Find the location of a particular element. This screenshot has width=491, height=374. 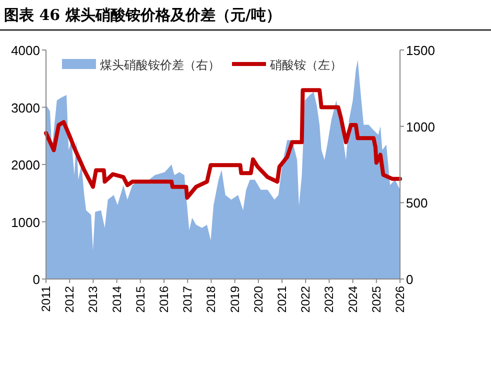

legend-label: 硝酸铵（左） is located at coordinates (305, 65).